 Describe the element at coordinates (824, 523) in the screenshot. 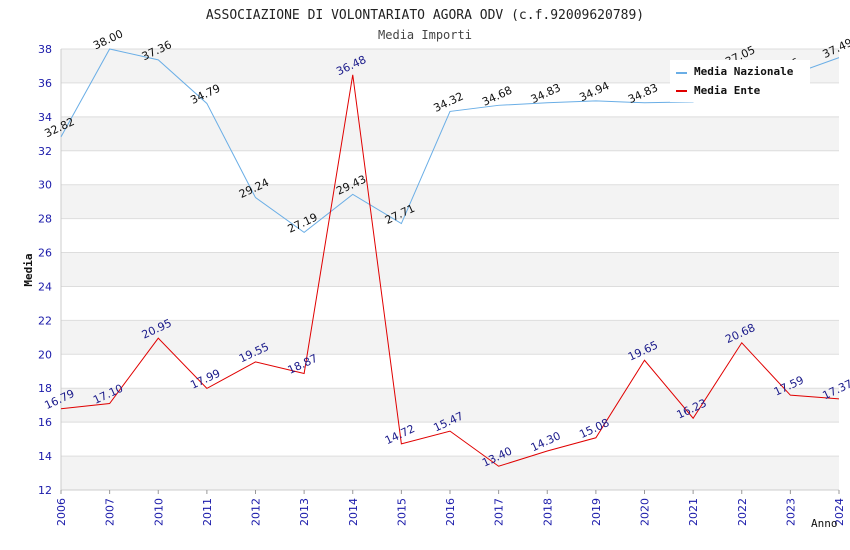

I see `x-axis-label: Anno` at that location.